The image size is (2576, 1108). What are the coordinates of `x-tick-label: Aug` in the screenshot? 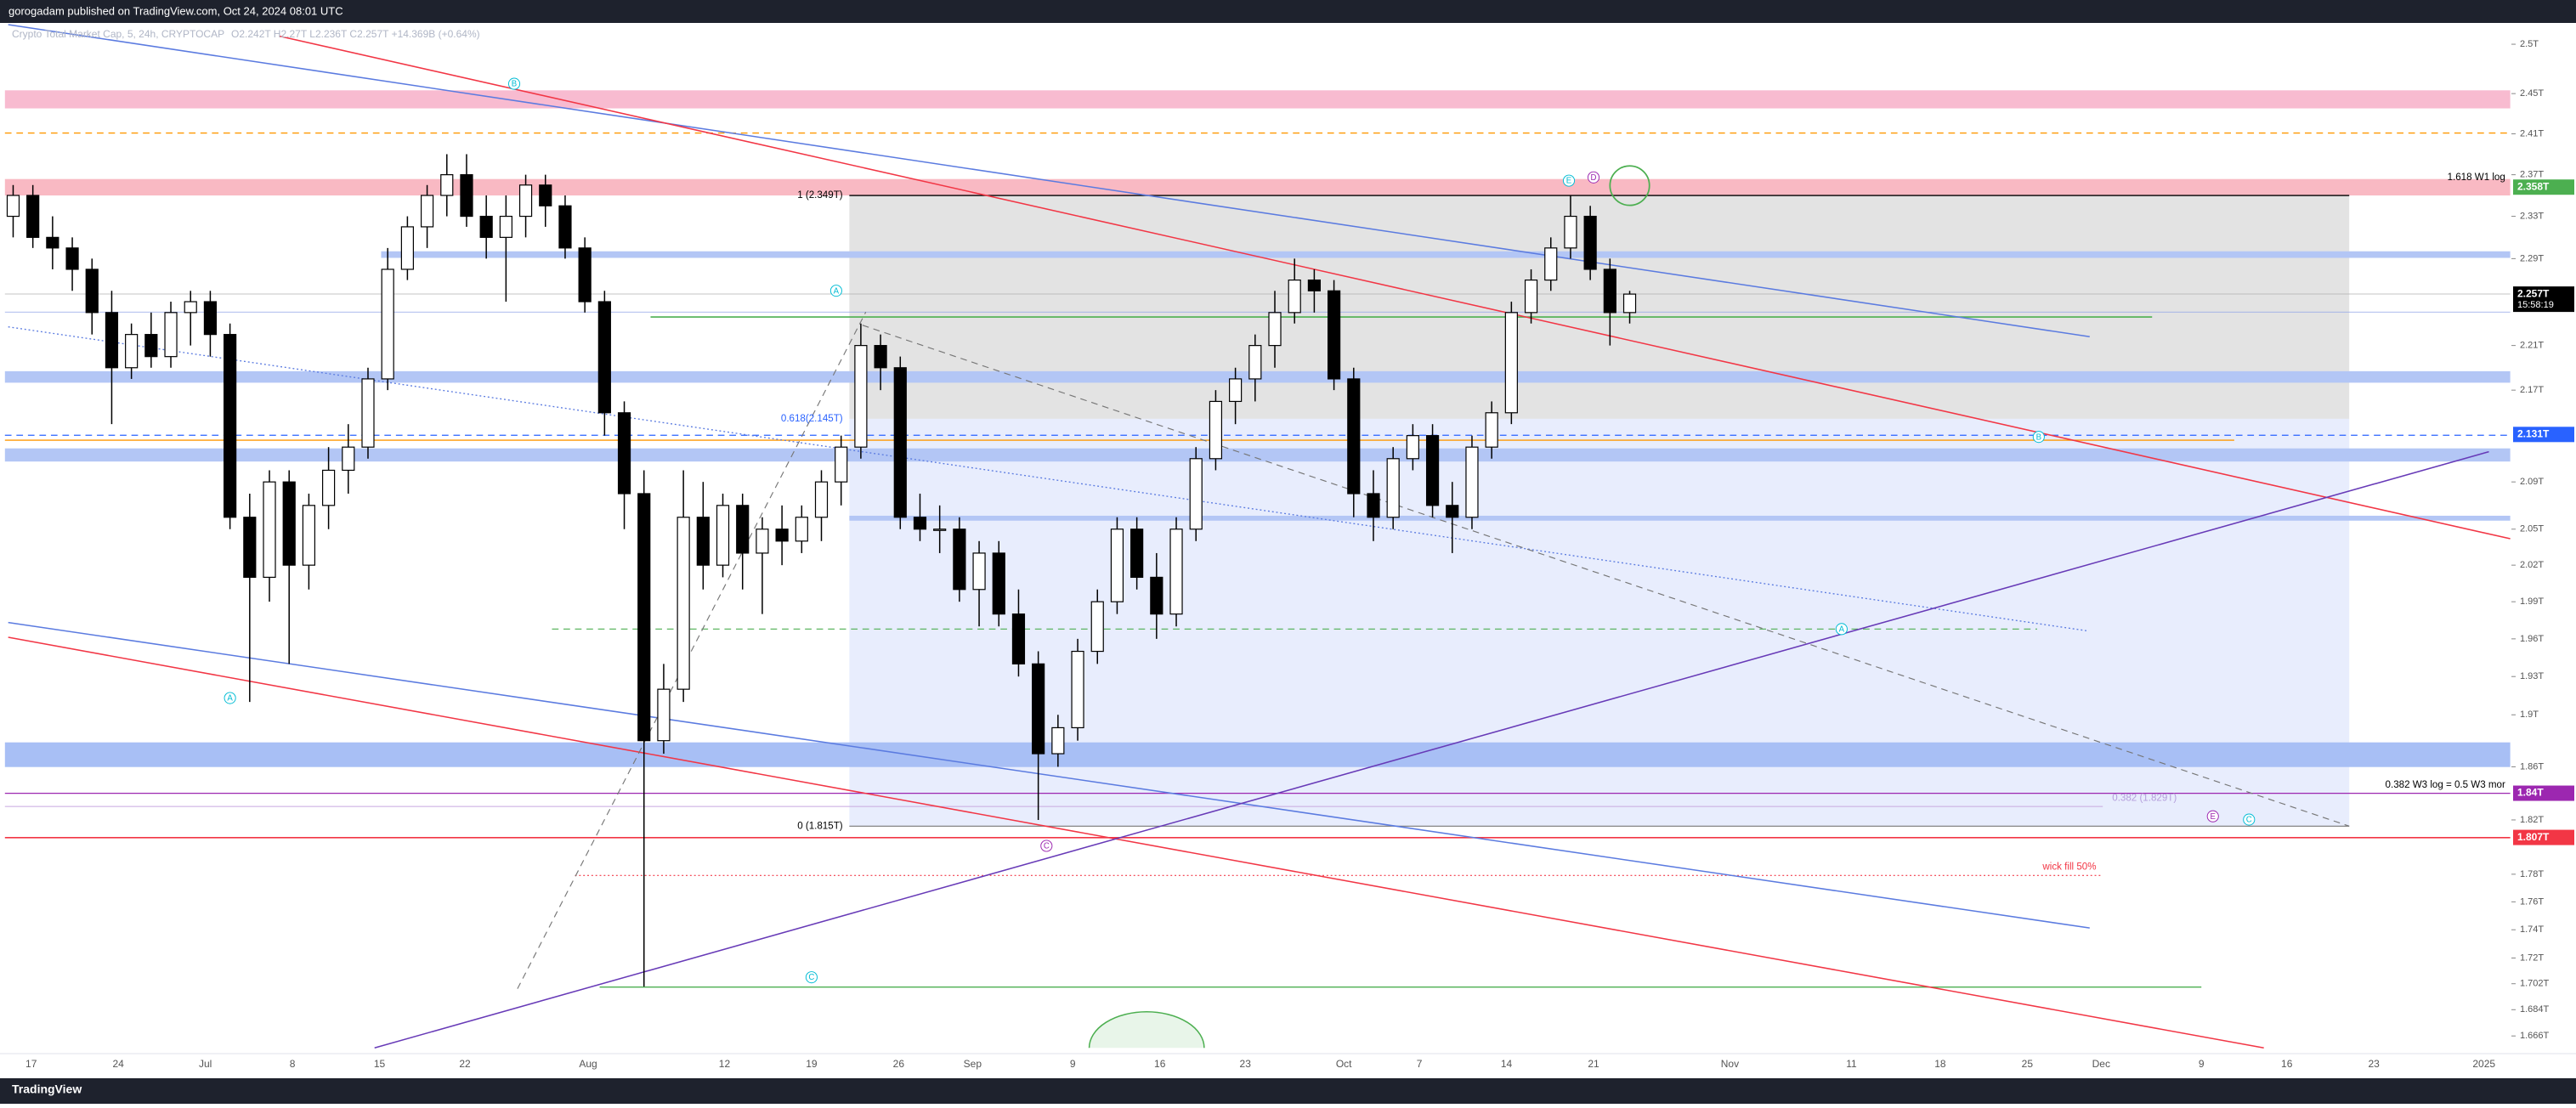 It's located at (588, 1064).